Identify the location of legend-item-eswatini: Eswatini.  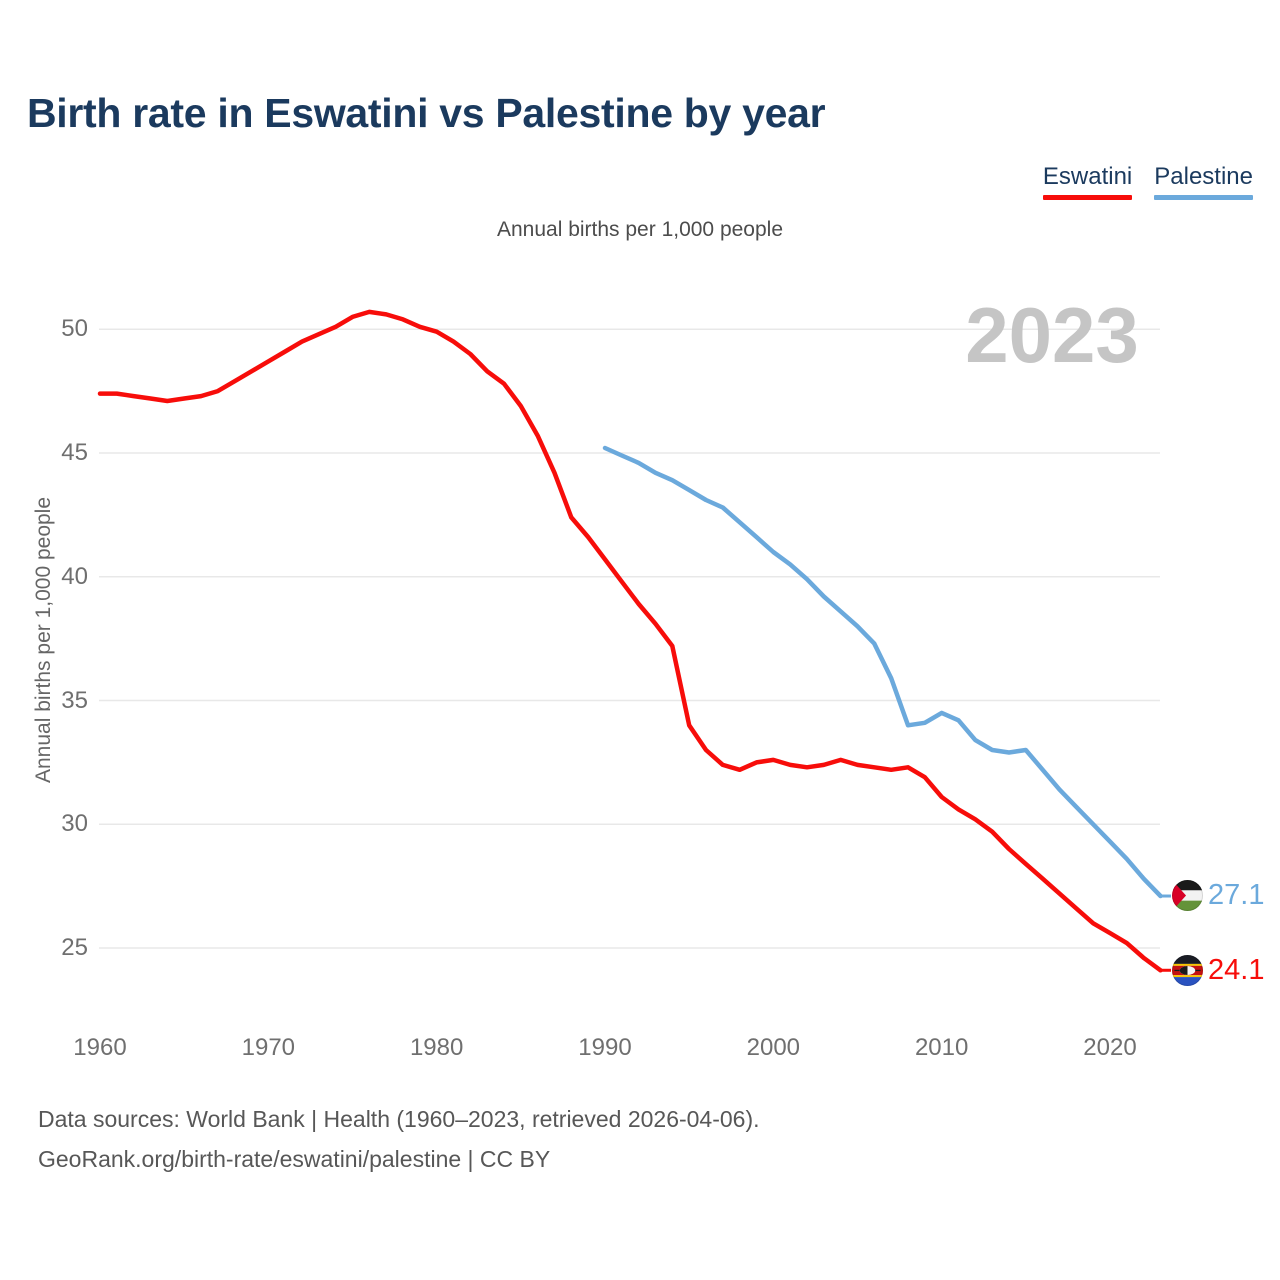
(1087, 181).